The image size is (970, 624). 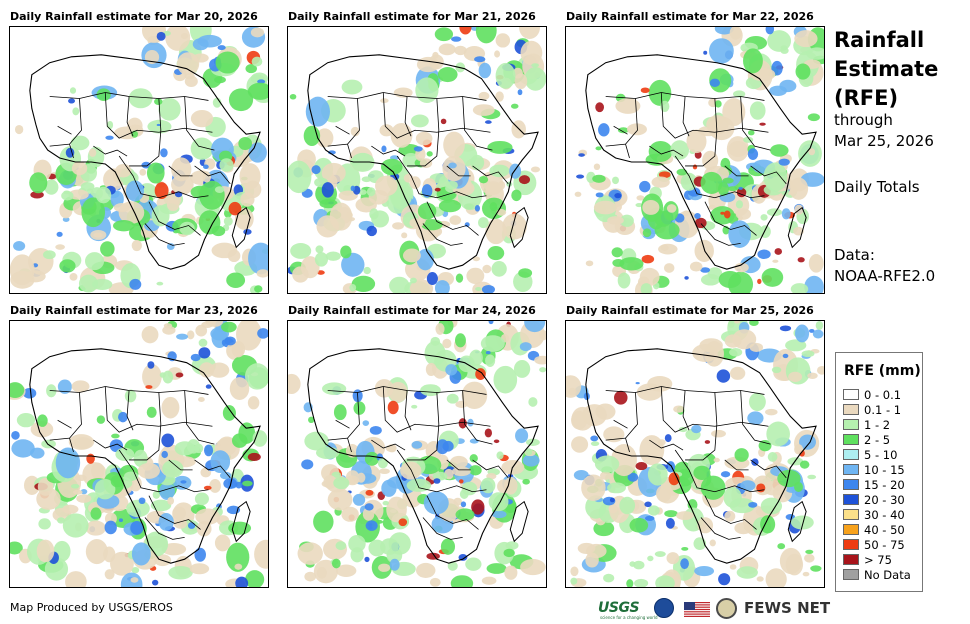 I want to click on madagascar-coastline, so click(x=519, y=227).